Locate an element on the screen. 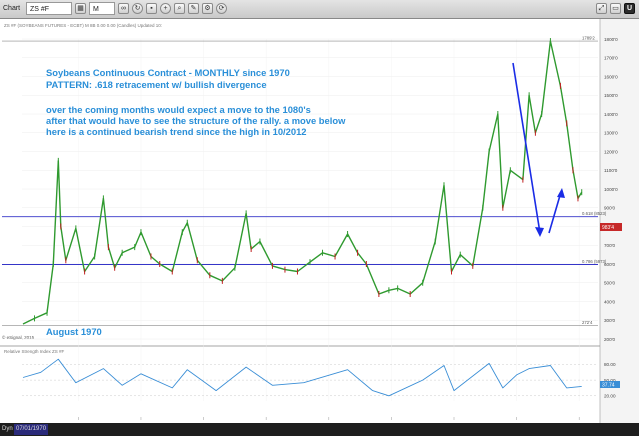  link-icon: ∞ is located at coordinates (123, 8).